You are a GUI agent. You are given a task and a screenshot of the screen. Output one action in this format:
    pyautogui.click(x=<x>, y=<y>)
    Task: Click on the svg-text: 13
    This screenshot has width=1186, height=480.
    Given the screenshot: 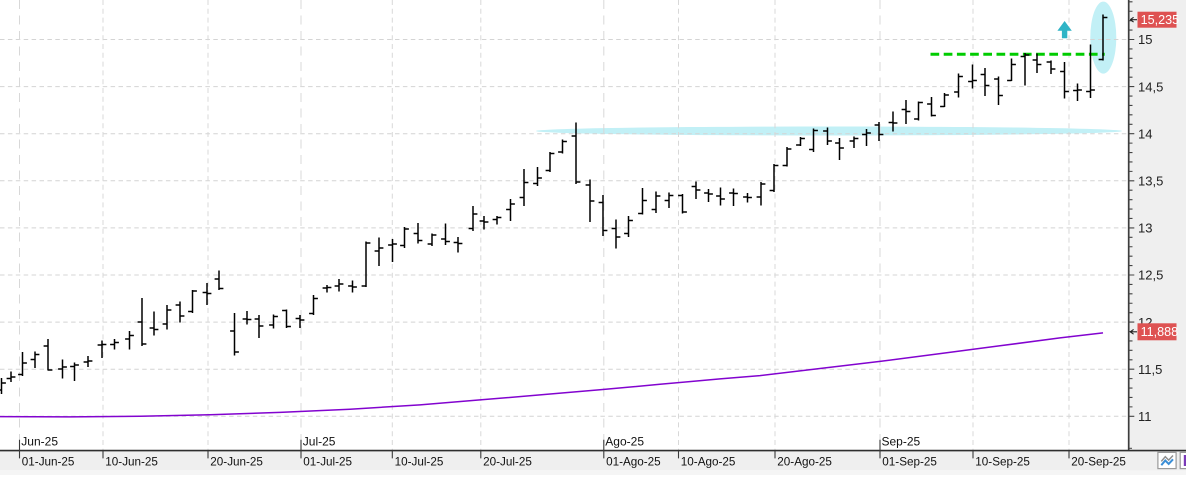 What is the action you would take?
    pyautogui.click(x=1145, y=228)
    